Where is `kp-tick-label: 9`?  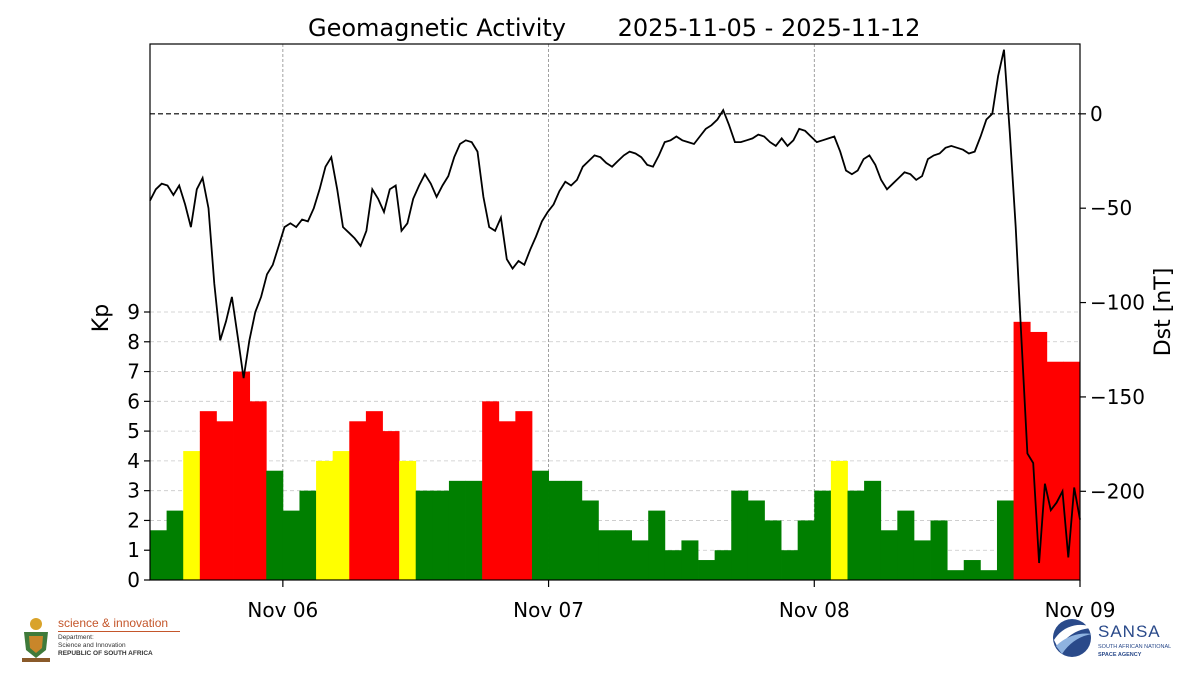
kp-tick-label: 9 is located at coordinates (133, 312).